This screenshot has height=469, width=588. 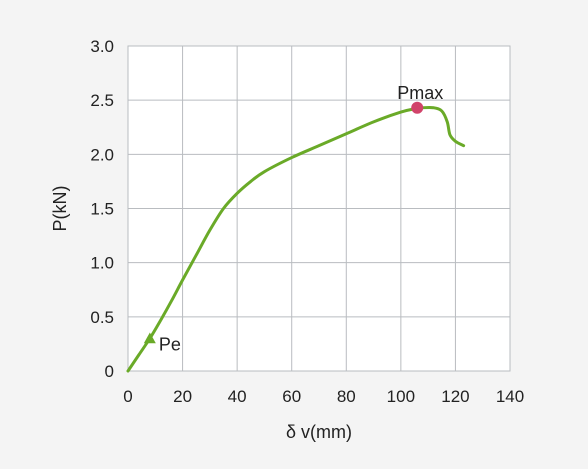 What do you see at coordinates (102, 317) in the screenshot?
I see `y-tick-label: 0.5` at bounding box center [102, 317].